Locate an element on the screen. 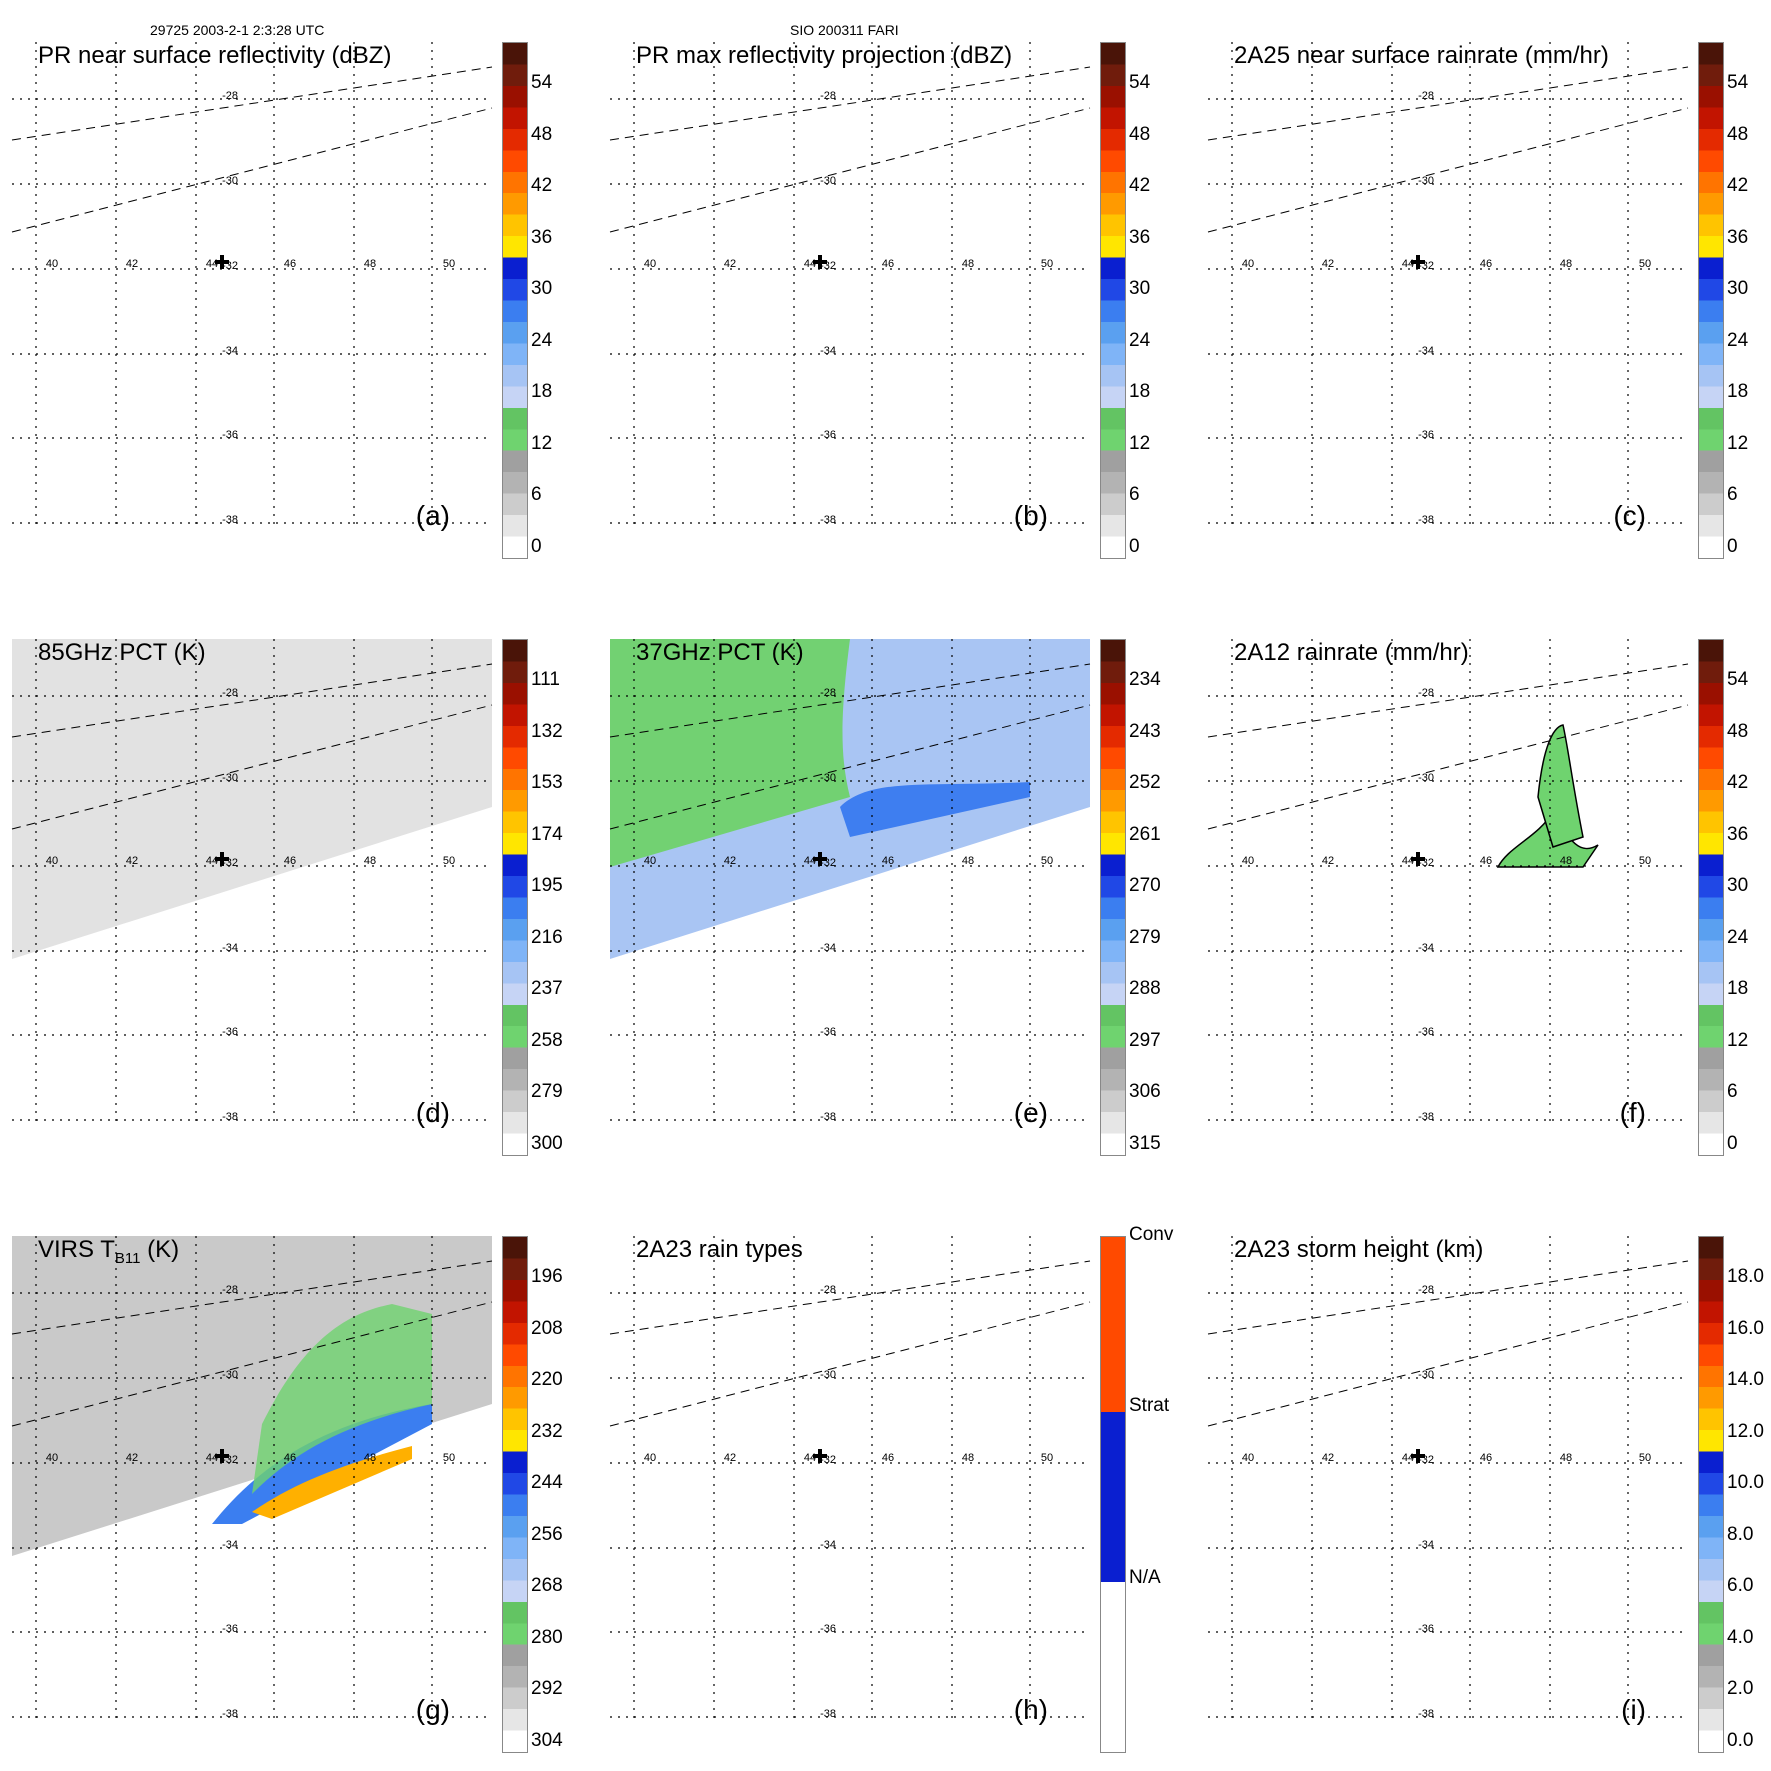 This screenshot has height=1771, width=1771. colorbar-tick-label: 36 is located at coordinates (1738, 237).